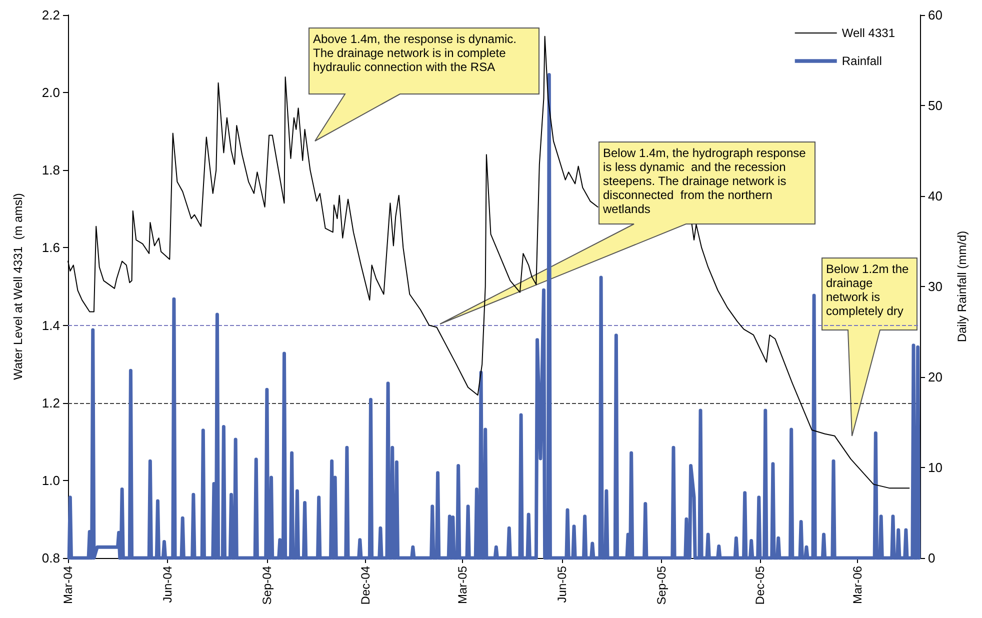 This screenshot has height=618, width=982. Describe the element at coordinates (862, 61) in the screenshot. I see `legend-label: Rainfall` at that location.